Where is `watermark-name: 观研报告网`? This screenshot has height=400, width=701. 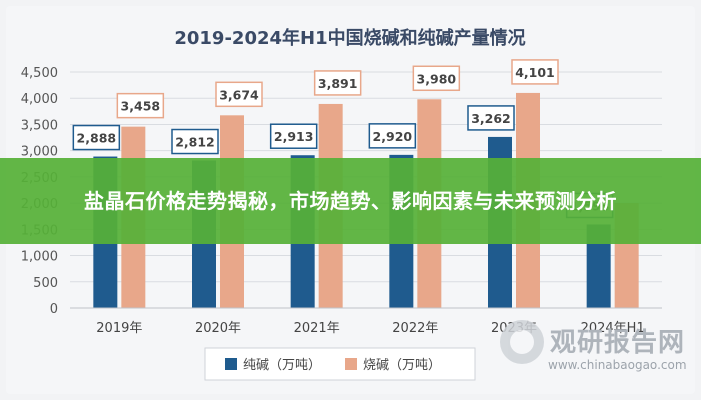
watermark-name: 观研报告网 is located at coordinates (618, 343).